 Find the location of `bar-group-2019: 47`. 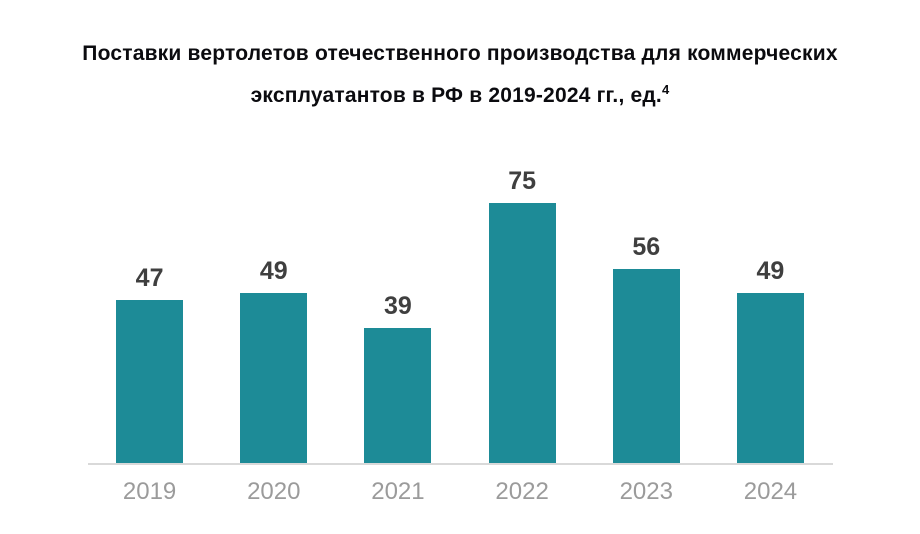

bar-group-2019: 47 is located at coordinates (150, 363).